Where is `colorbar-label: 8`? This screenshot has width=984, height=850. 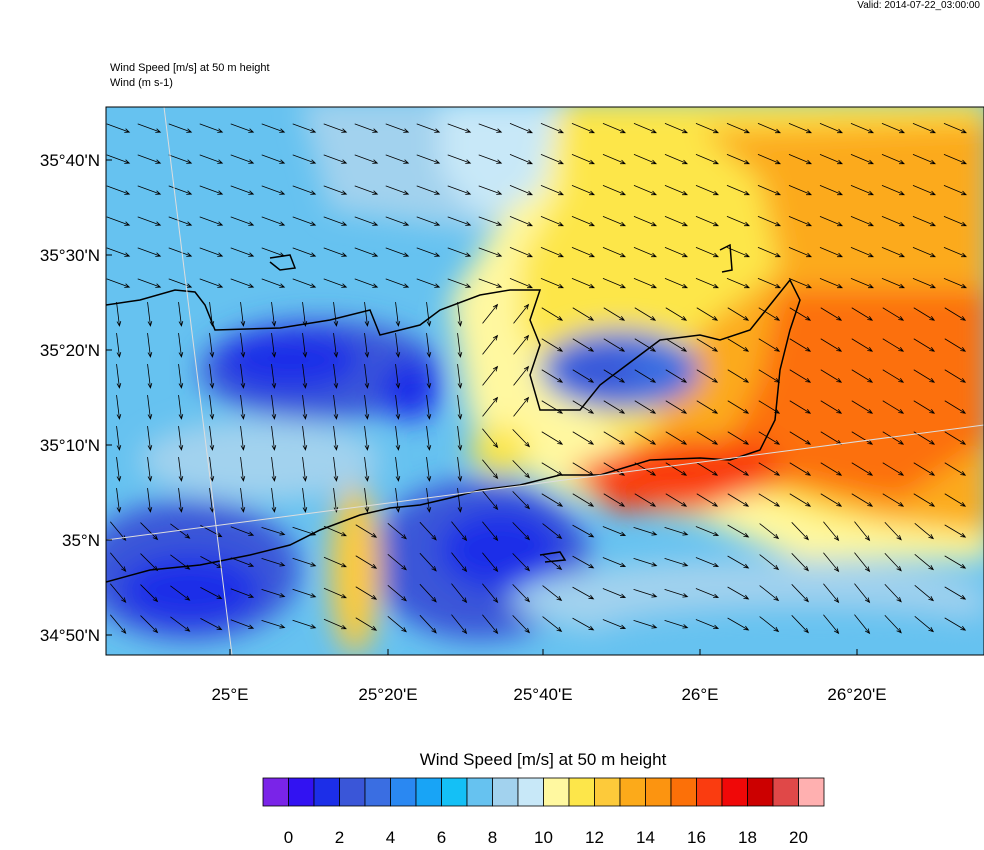 colorbar-label: 8 is located at coordinates (492, 836).